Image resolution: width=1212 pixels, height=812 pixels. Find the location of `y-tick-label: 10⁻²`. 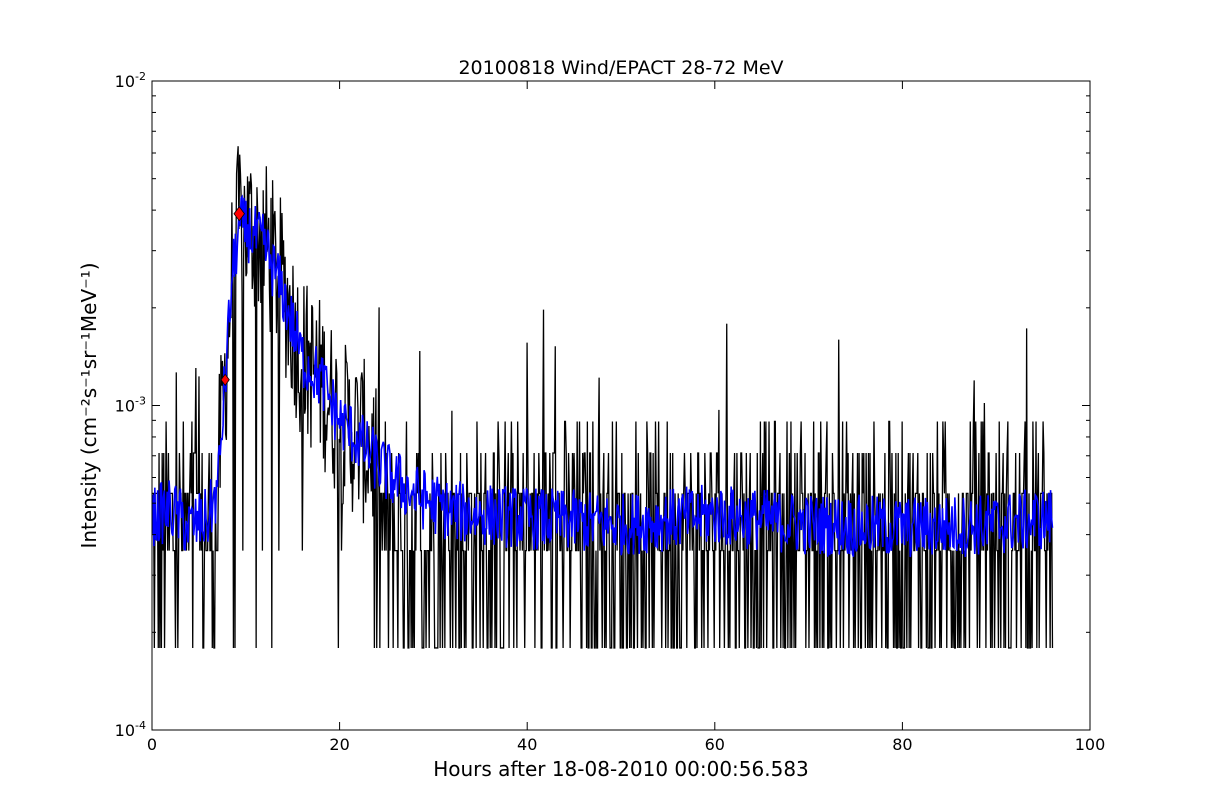

y-tick-label: 10⁻² is located at coordinates (130, 80).